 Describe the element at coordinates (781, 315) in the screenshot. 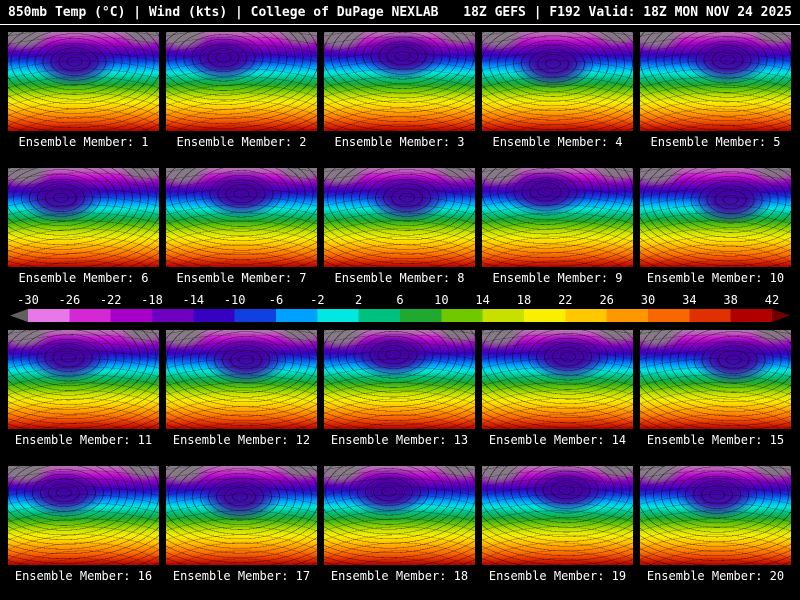

I see `colorbar-arrow-right` at that location.